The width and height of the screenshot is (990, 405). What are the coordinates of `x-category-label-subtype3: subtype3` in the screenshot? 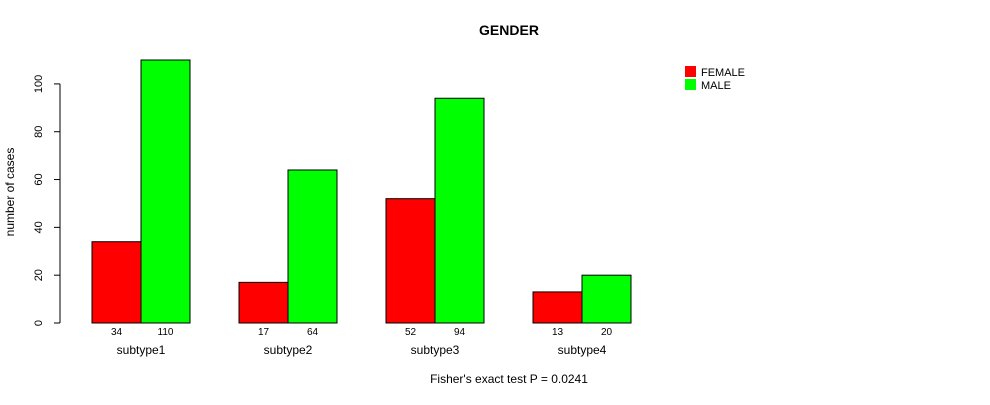 It's located at (435, 350).